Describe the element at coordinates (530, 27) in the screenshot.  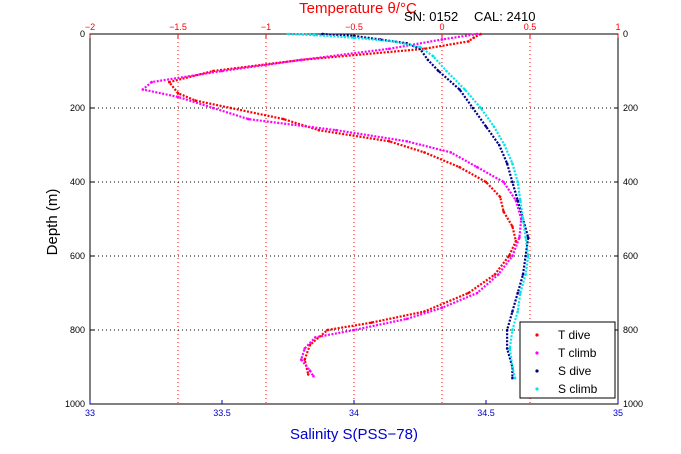
I see `temperature-tick-label: 0.5` at that location.